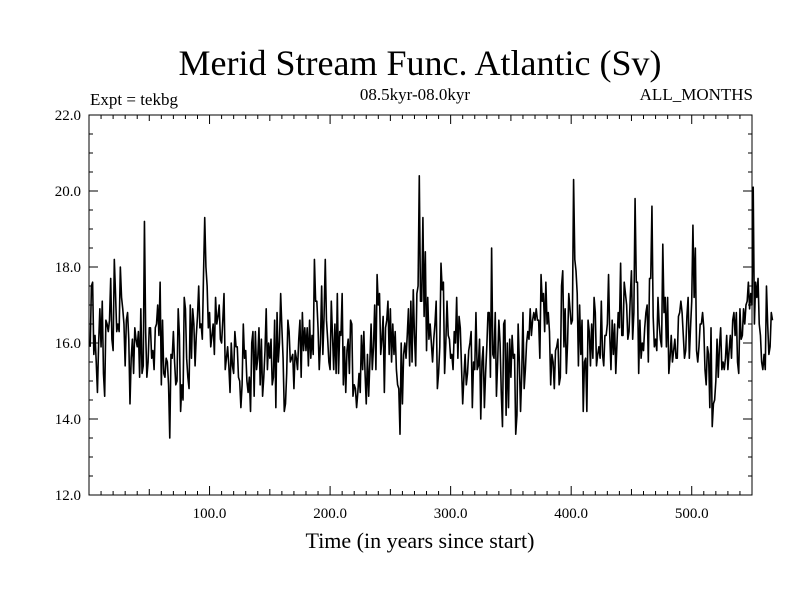 This screenshot has height=600, width=800. What do you see at coordinates (692, 514) in the screenshot?
I see `x-tick-label: 500.0` at bounding box center [692, 514].